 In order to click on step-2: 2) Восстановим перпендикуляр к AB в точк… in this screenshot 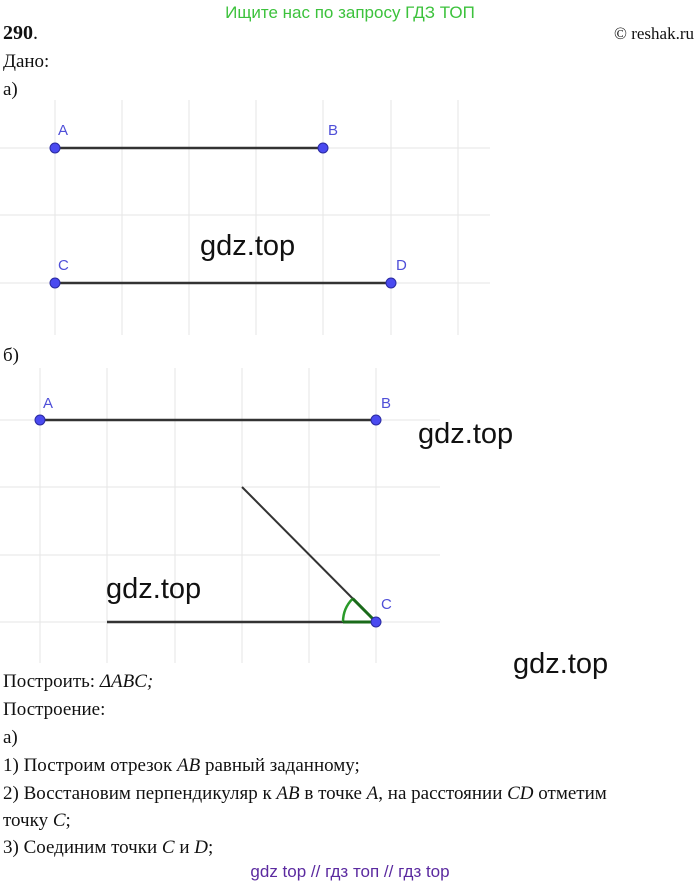, I will do `click(305, 793)`.